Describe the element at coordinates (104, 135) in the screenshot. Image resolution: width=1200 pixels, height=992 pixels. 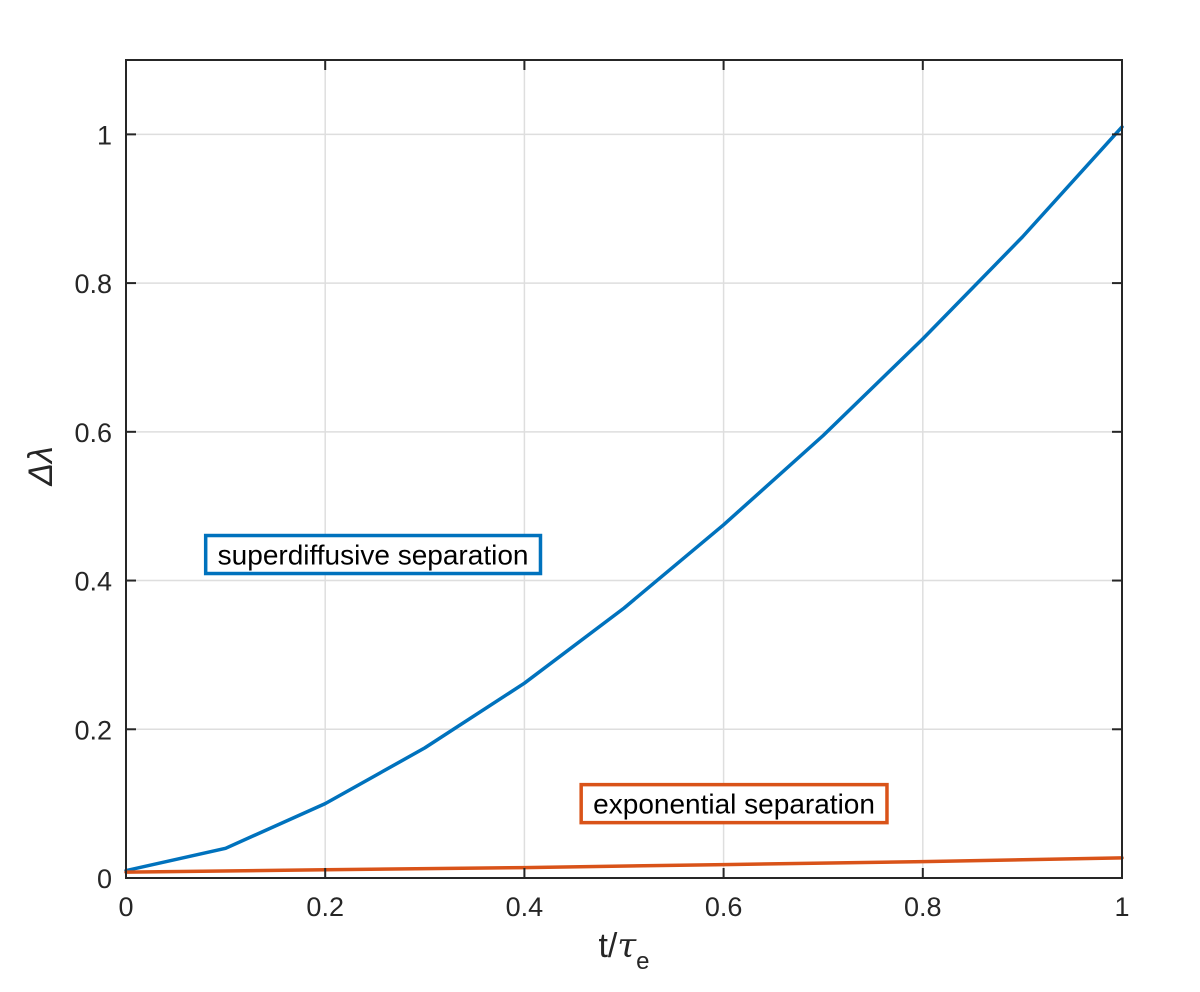
I see `y-tick-label: 1` at that location.